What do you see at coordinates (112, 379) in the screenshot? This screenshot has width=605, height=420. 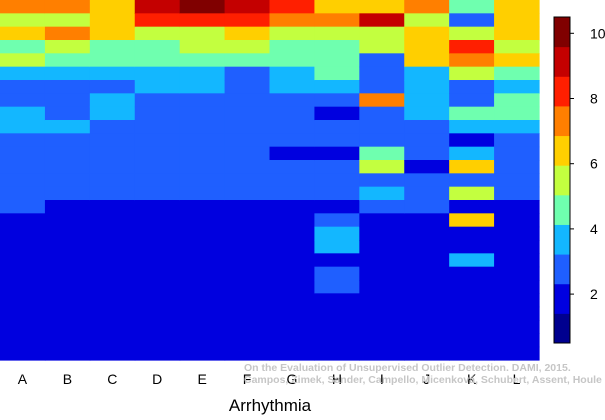 I see `x-tick-label: C` at bounding box center [112, 379].